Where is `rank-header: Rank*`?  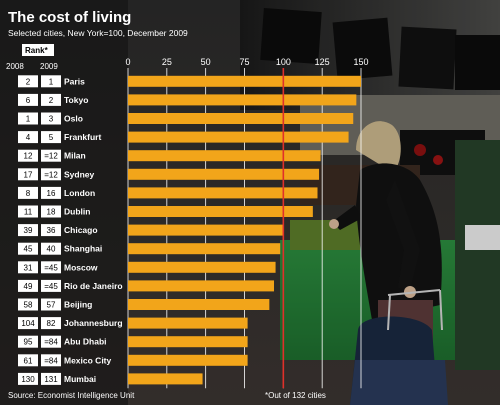
rank-header: Rank* is located at coordinates (37, 50).